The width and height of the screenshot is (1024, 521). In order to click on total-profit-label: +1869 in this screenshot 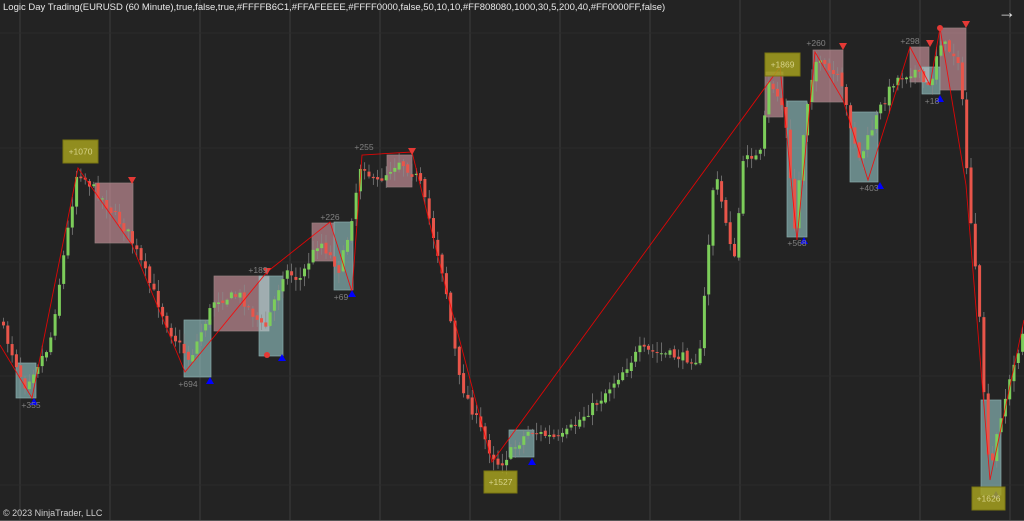, I will do `click(783, 65)`.